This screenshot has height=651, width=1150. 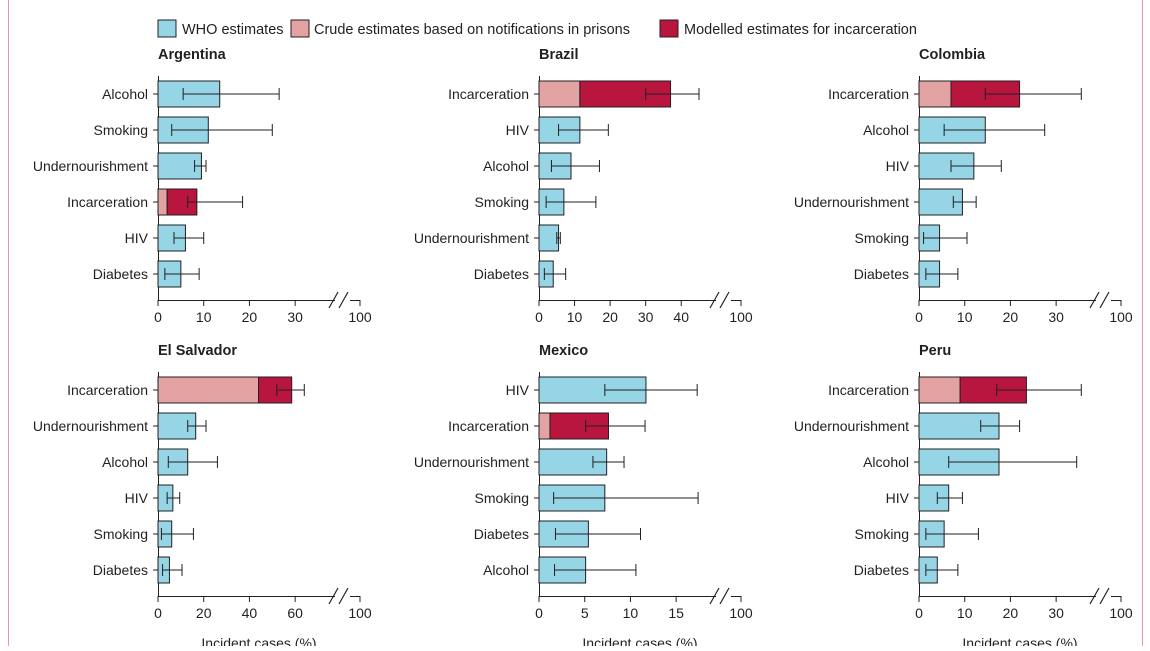 What do you see at coordinates (192, 55) in the screenshot?
I see `panel-argentina-title: Argentina` at bounding box center [192, 55].